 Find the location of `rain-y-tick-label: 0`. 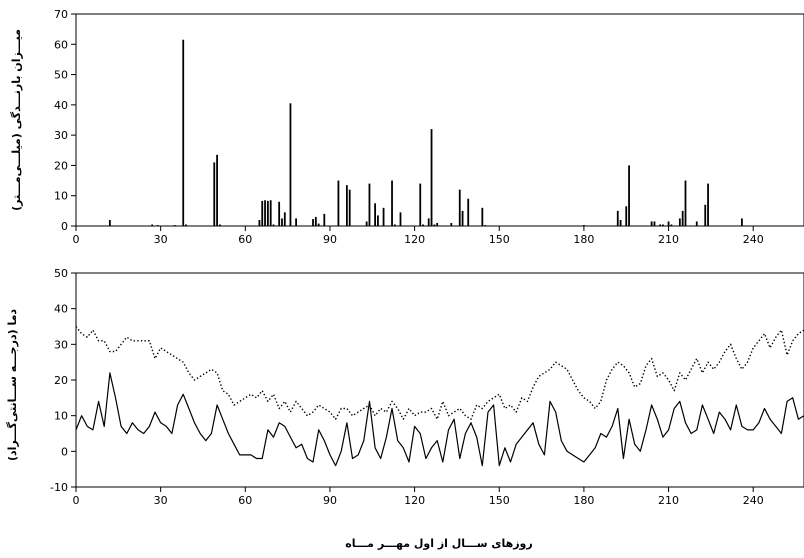

rain-y-tick-label: 0 is located at coordinates (64, 226).